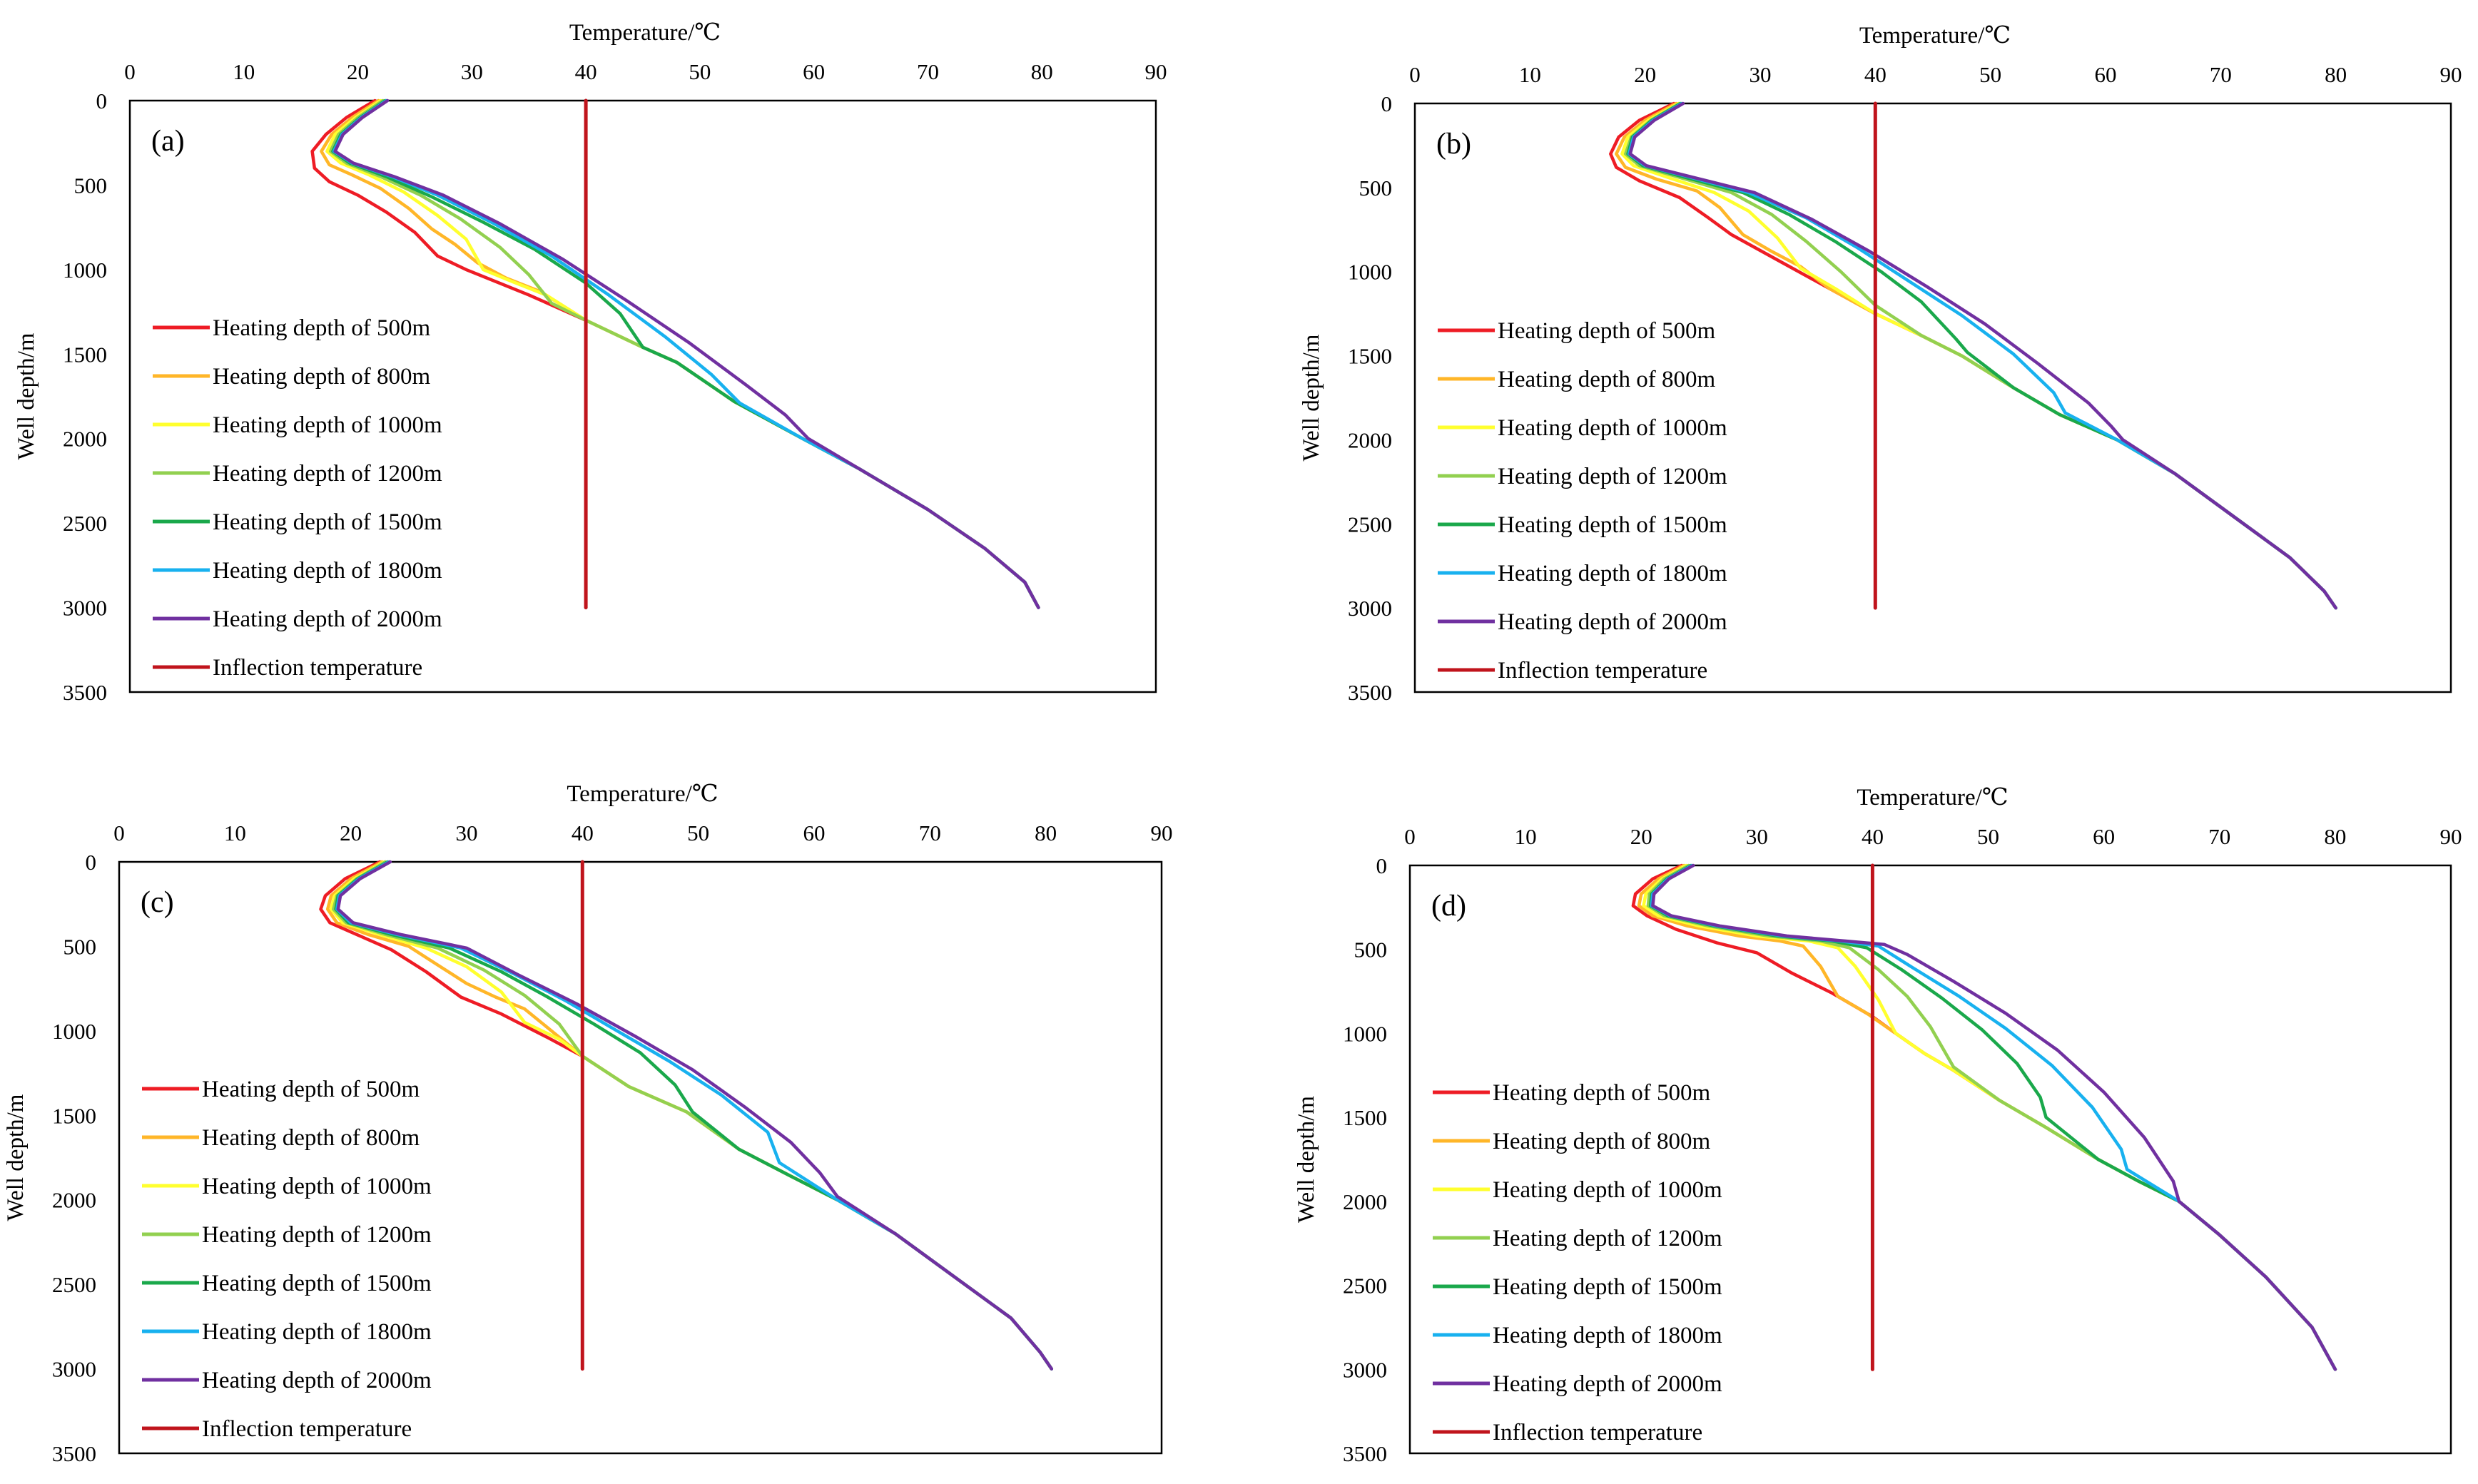 The image size is (2478, 1484). Describe the element at coordinates (91, 862) in the screenshot. I see `y-tick-label: 0` at that location.